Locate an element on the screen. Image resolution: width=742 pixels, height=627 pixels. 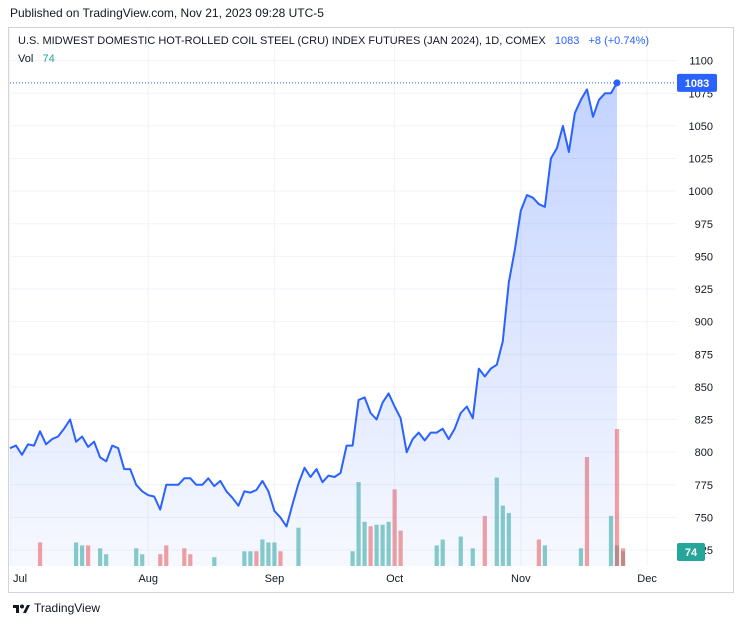
x-tick-label: Nov is located at coordinates (521, 579).